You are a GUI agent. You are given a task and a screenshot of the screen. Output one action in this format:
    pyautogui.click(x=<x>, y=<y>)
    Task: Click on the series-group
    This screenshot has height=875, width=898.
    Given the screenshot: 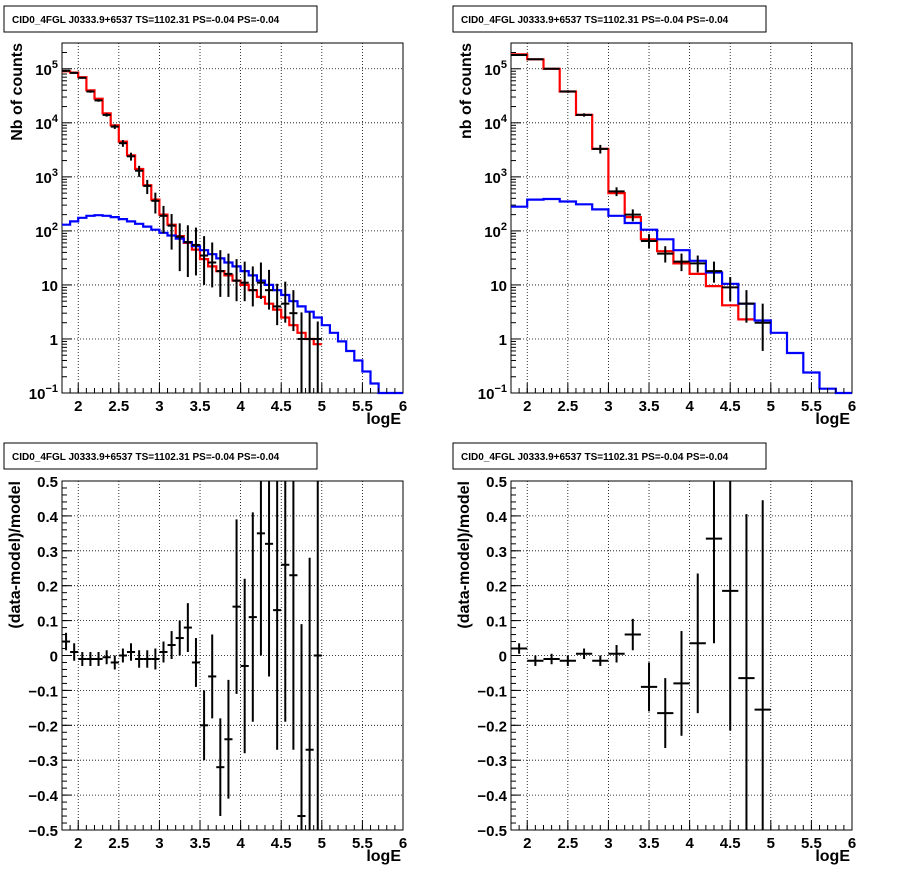 What is the action you would take?
    pyautogui.click(x=681, y=224)
    